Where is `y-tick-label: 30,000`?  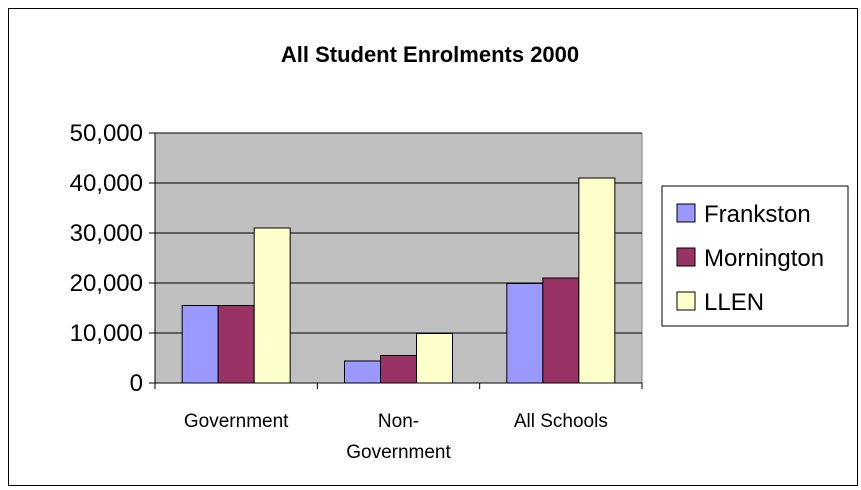
y-tick-label: 30,000 is located at coordinates (106, 233).